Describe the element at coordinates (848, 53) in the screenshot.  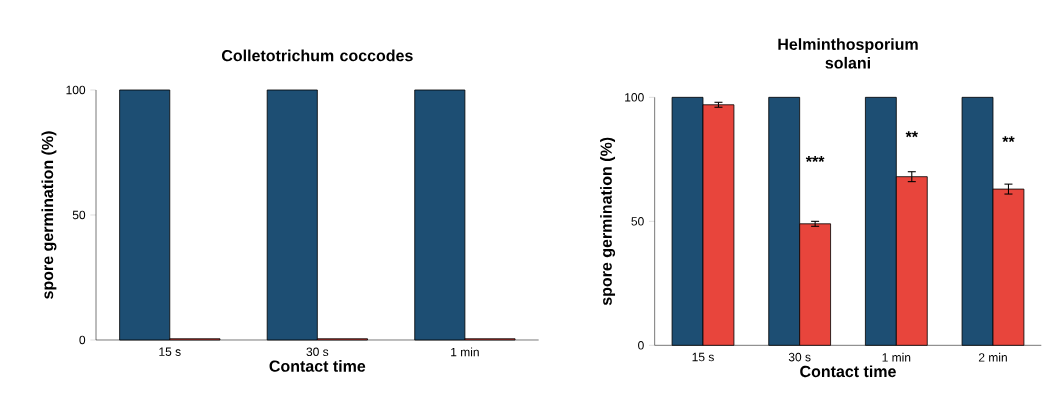
I see `chart-title: Helminthosporium solani` at that location.